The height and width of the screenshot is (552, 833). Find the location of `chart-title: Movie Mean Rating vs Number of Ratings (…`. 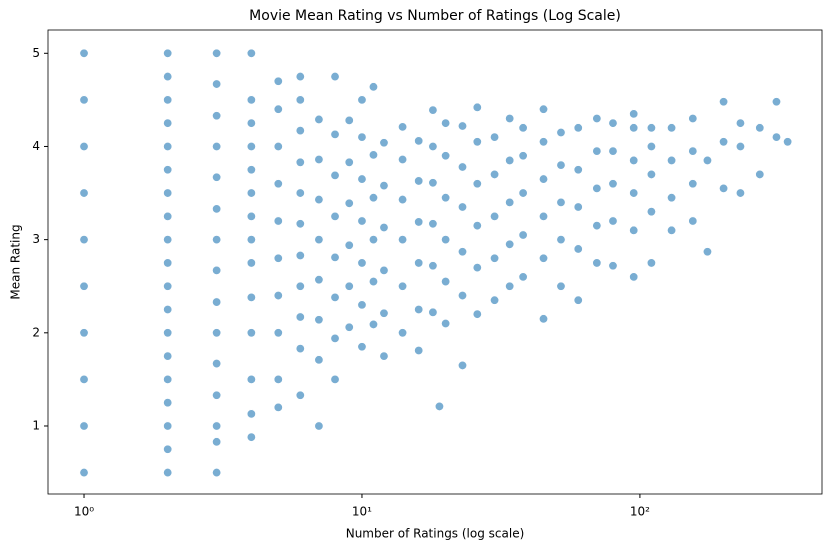

chart-title: Movie Mean Rating vs Number of Ratings (… is located at coordinates (435, 16).